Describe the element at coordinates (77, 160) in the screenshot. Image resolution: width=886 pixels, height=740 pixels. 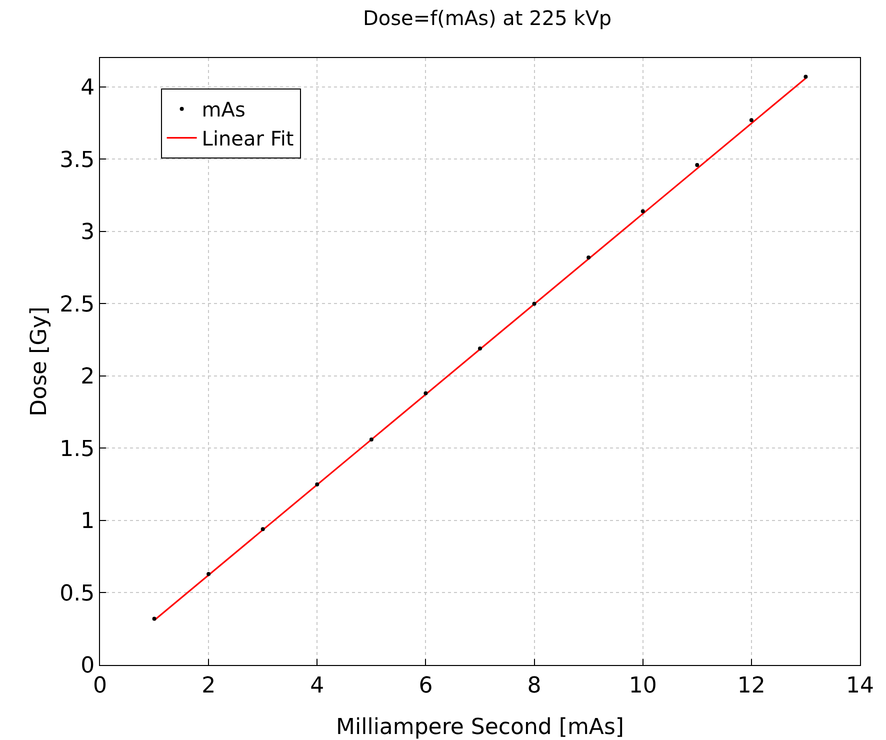
I see `y-tick-label: 3.5` at that location.